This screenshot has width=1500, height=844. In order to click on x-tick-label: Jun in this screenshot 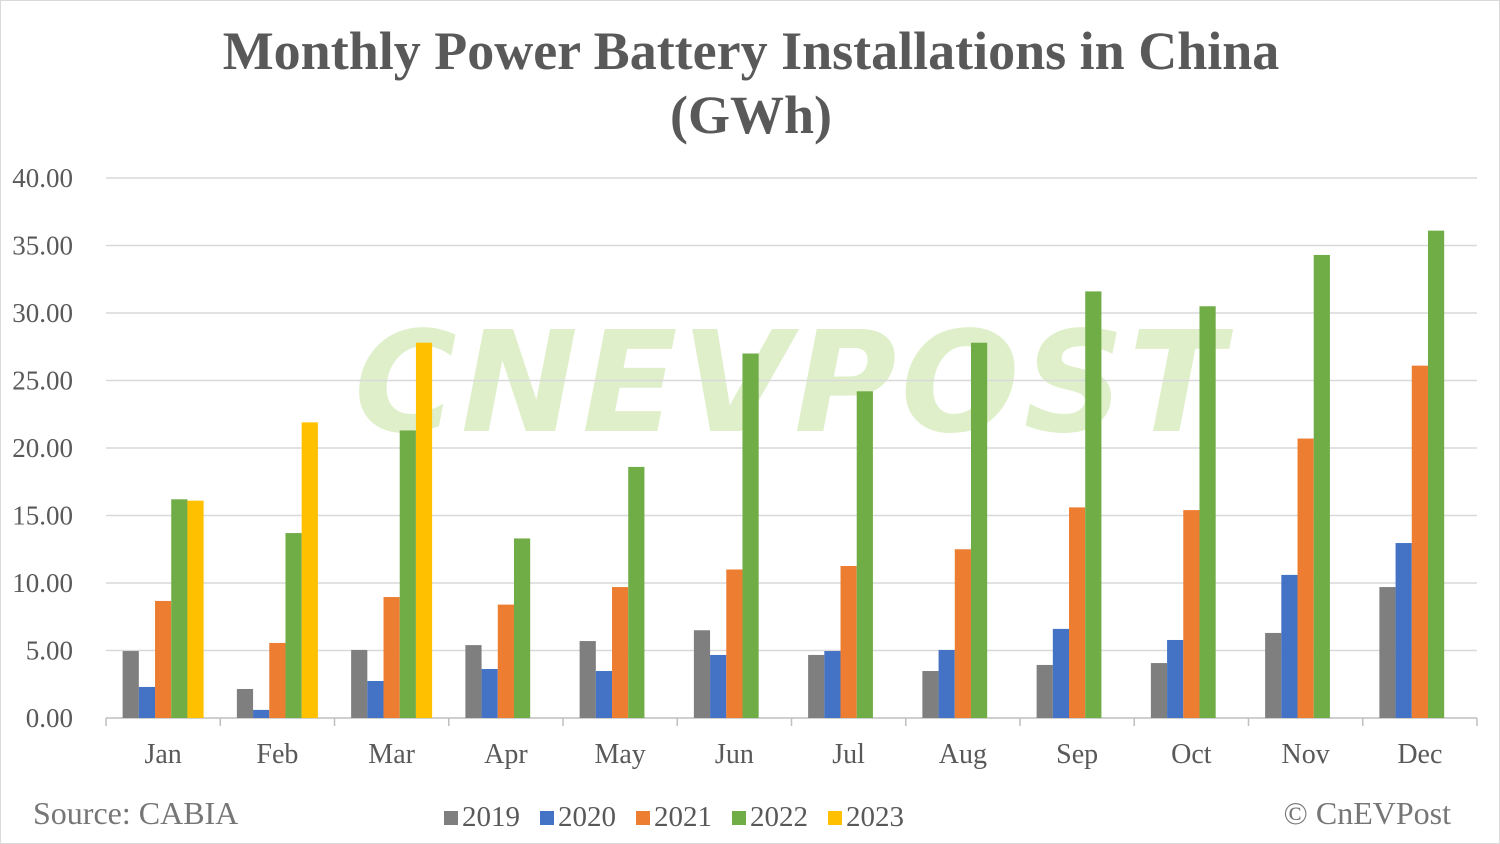, I will do `click(734, 754)`.